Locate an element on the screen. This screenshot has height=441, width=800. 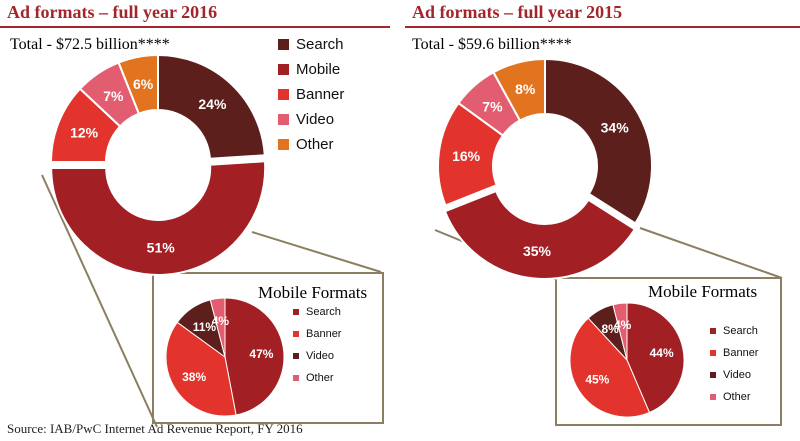
legend-swatch-video is located at coordinates (283, 119).